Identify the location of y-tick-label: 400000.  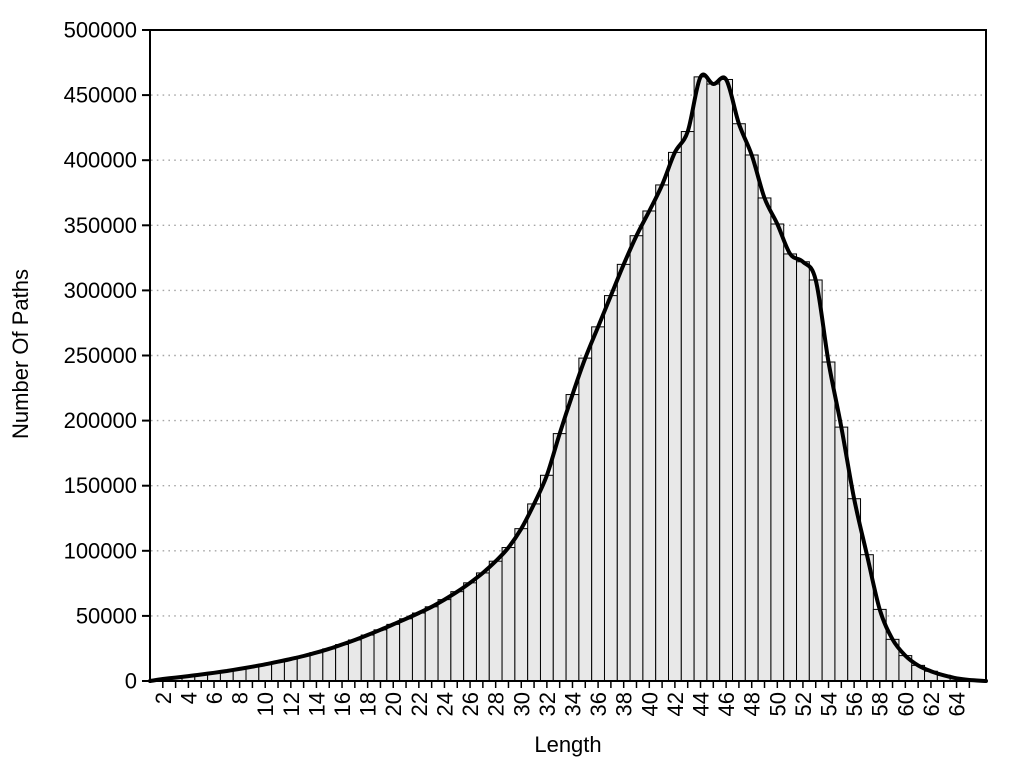
(100, 160).